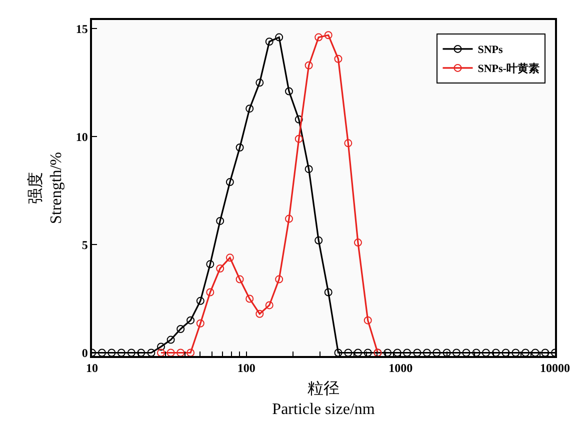 This screenshot has height=430, width=582. Describe the element at coordinates (85, 245) in the screenshot. I see `y-tick-label: 5` at that location.